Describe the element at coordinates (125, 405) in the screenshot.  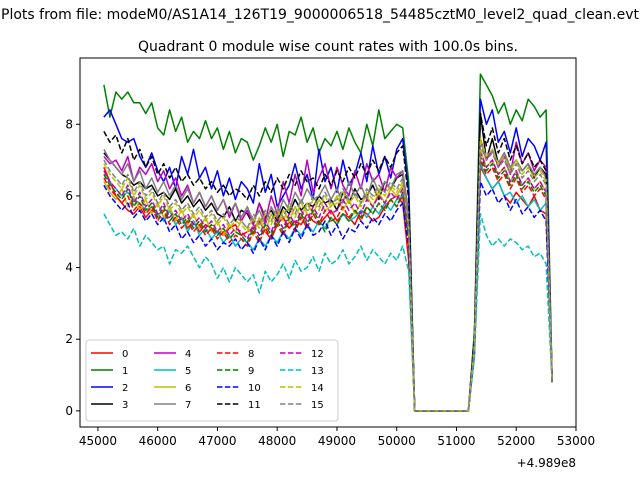
I see `legend-label-3: 3` at that location.